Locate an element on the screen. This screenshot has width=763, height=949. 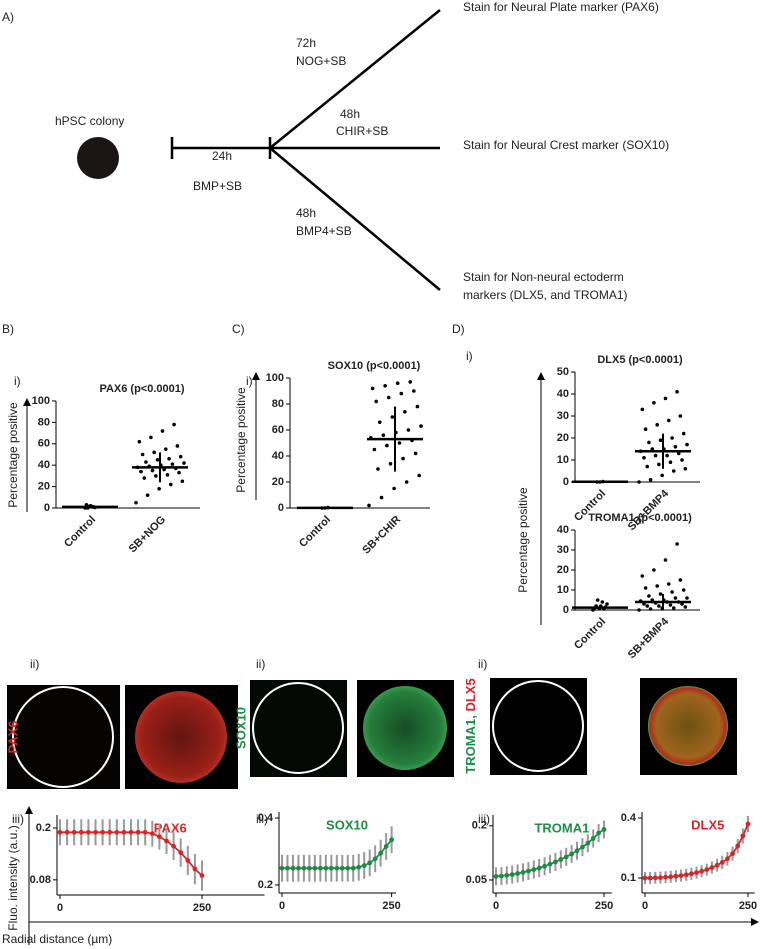
y-tick-label: 100 is located at coordinates (41, 401).